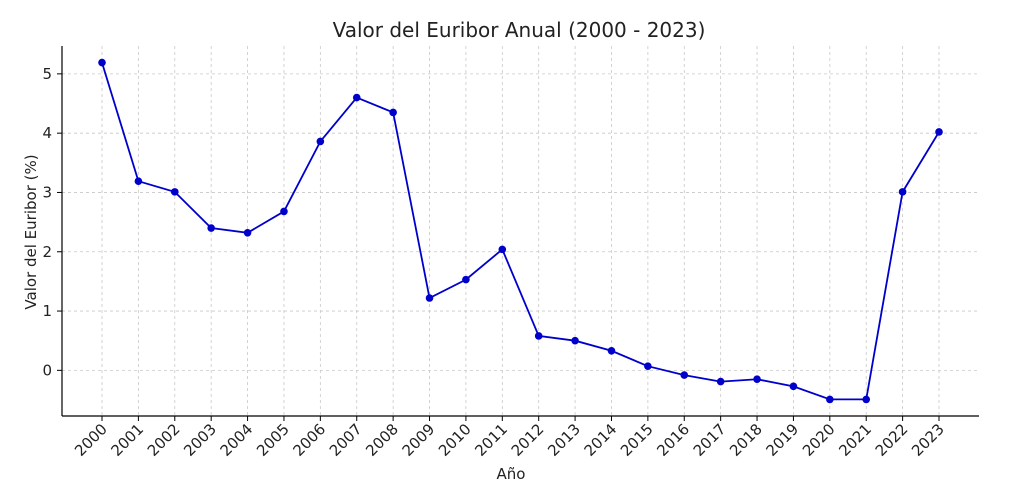 The image size is (1024, 495). I want to click on y-tick-label: 1, so click(47, 311).